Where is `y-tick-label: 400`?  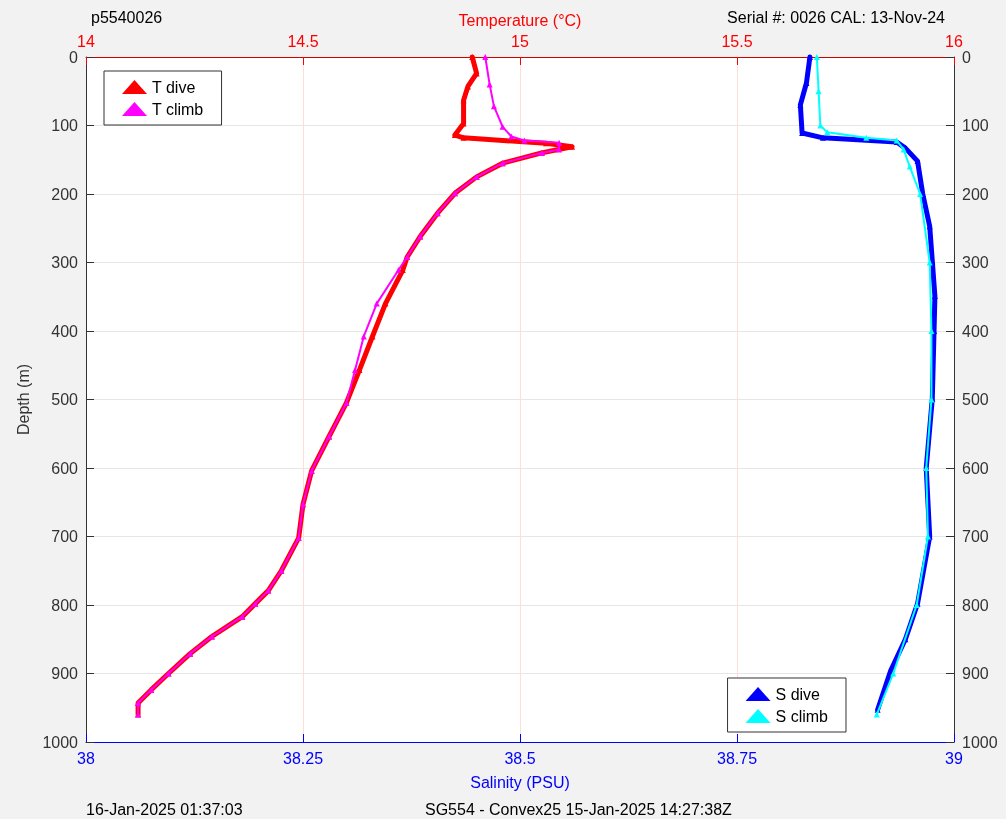
y-tick-label: 400 is located at coordinates (65, 331).